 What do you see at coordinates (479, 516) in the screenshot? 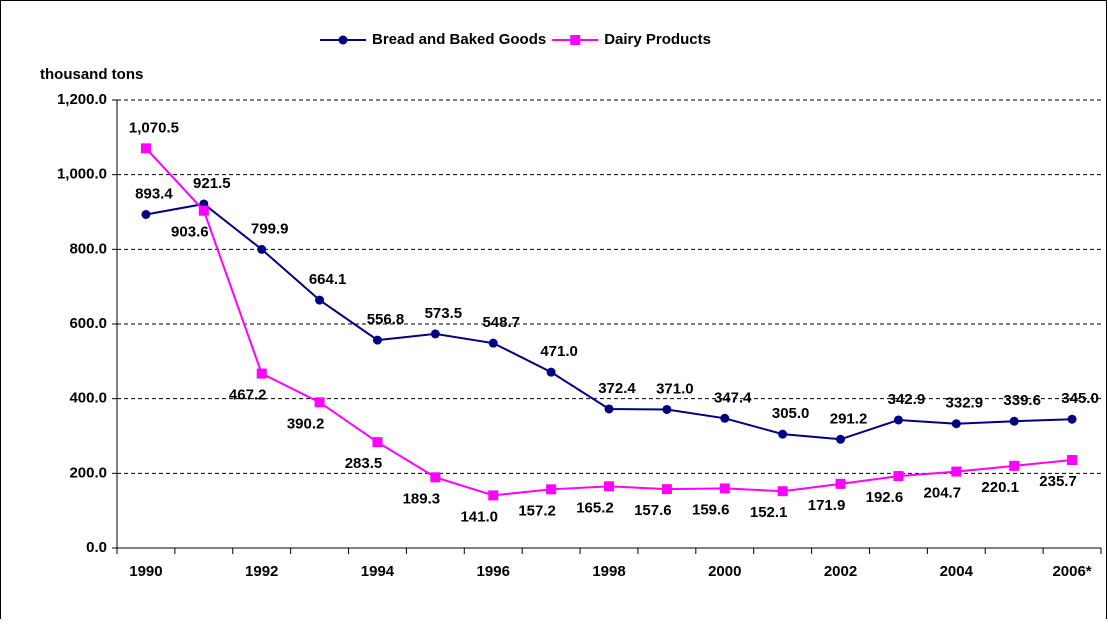
I see `data-label: 141.0` at bounding box center [479, 516].